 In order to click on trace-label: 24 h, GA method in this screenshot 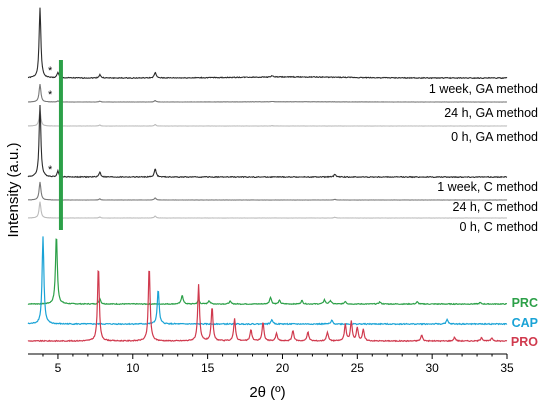, I will do `click(491, 113)`.